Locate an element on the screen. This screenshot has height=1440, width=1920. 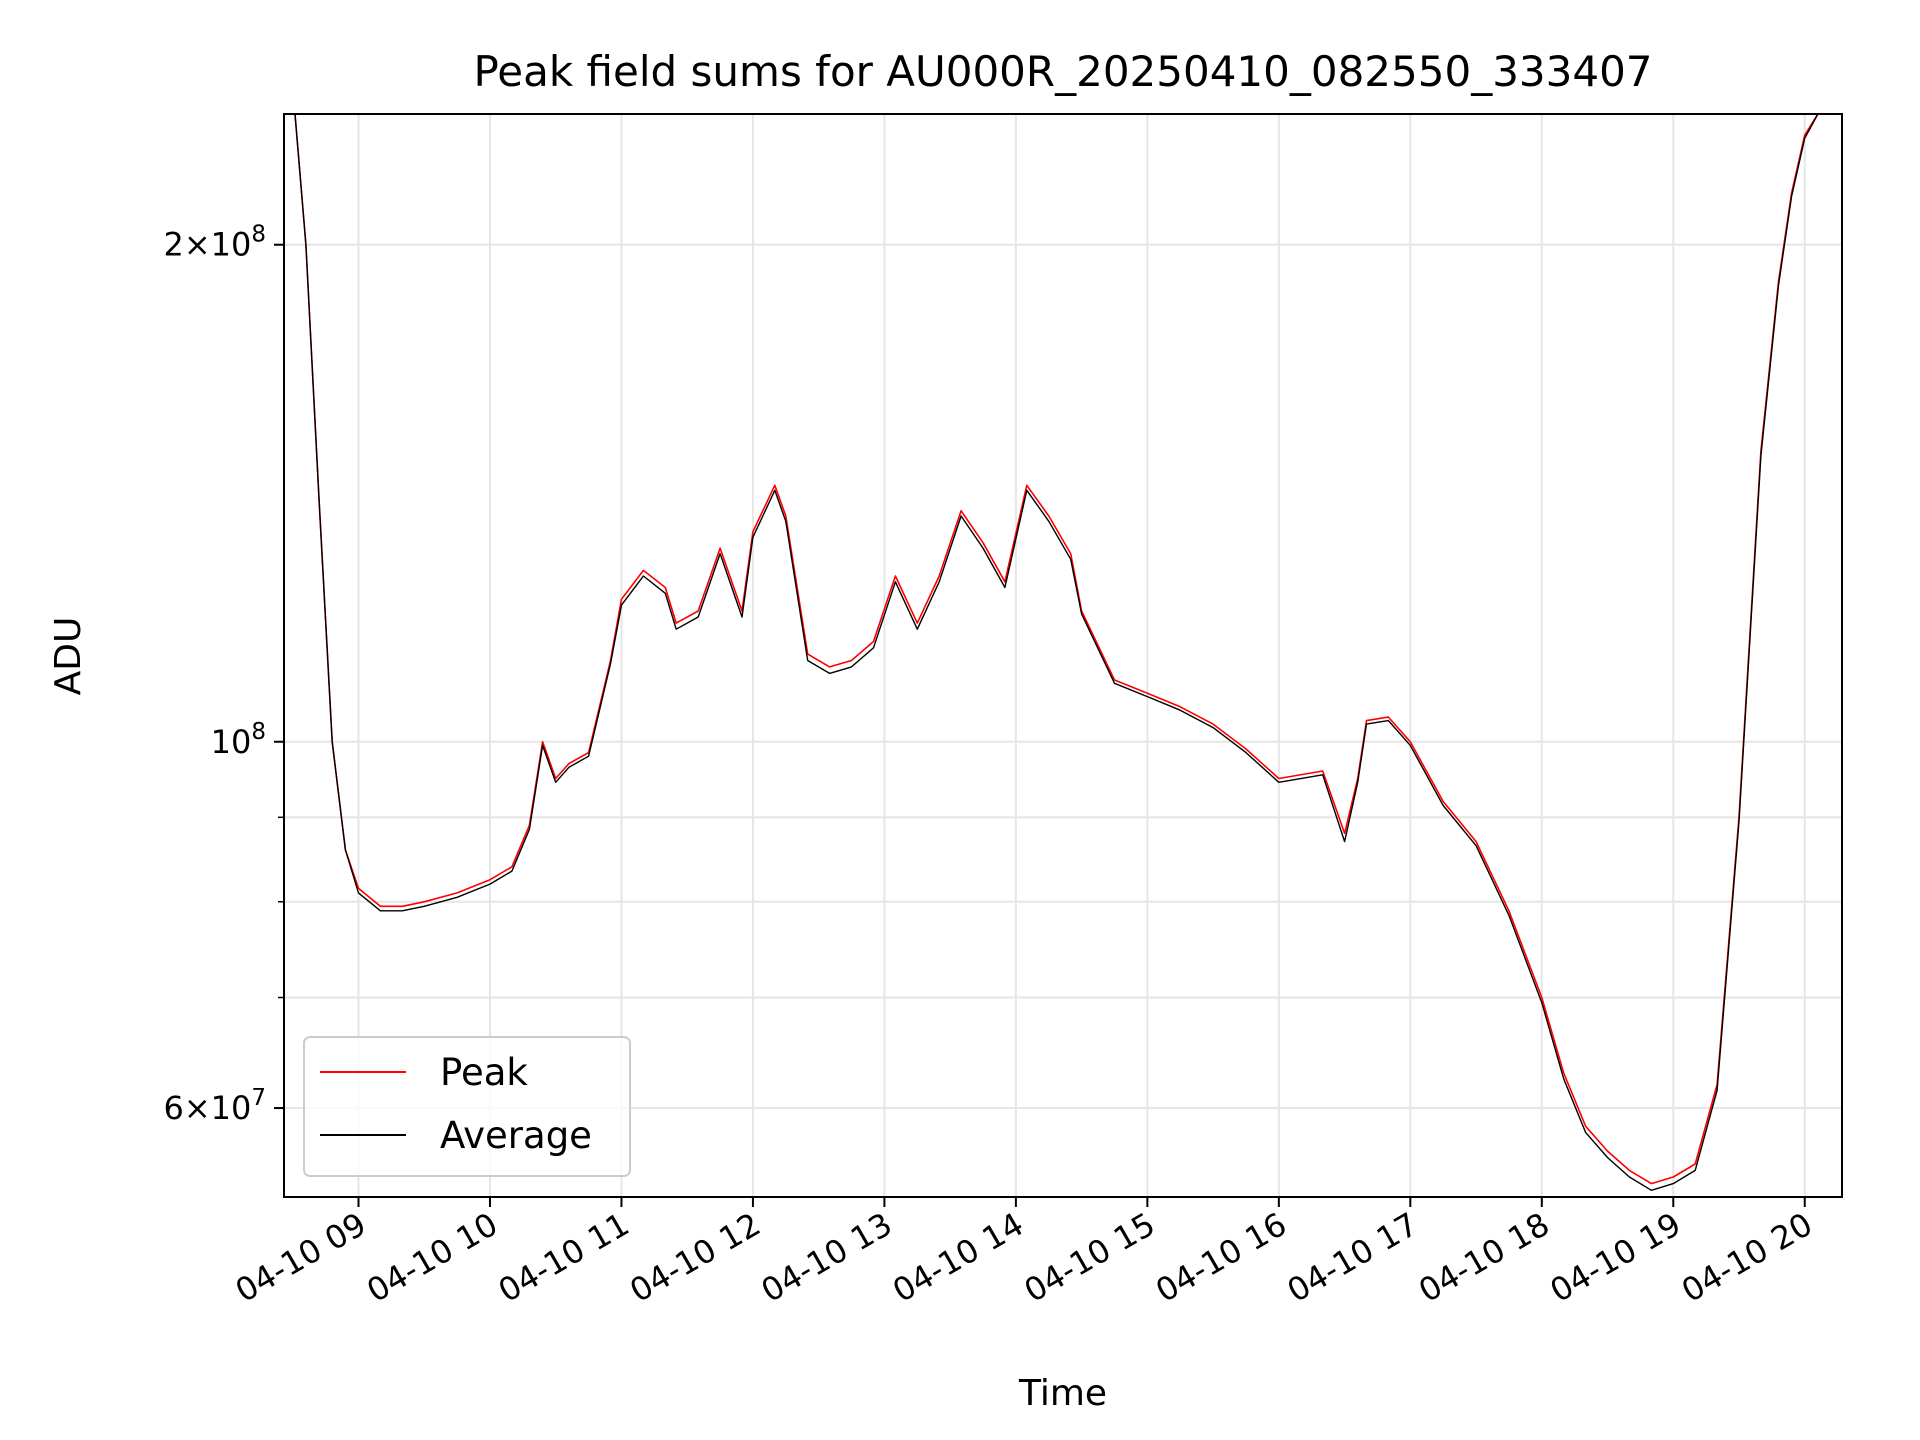
y-tick-label: 6×107 is located at coordinates (214, 1106).